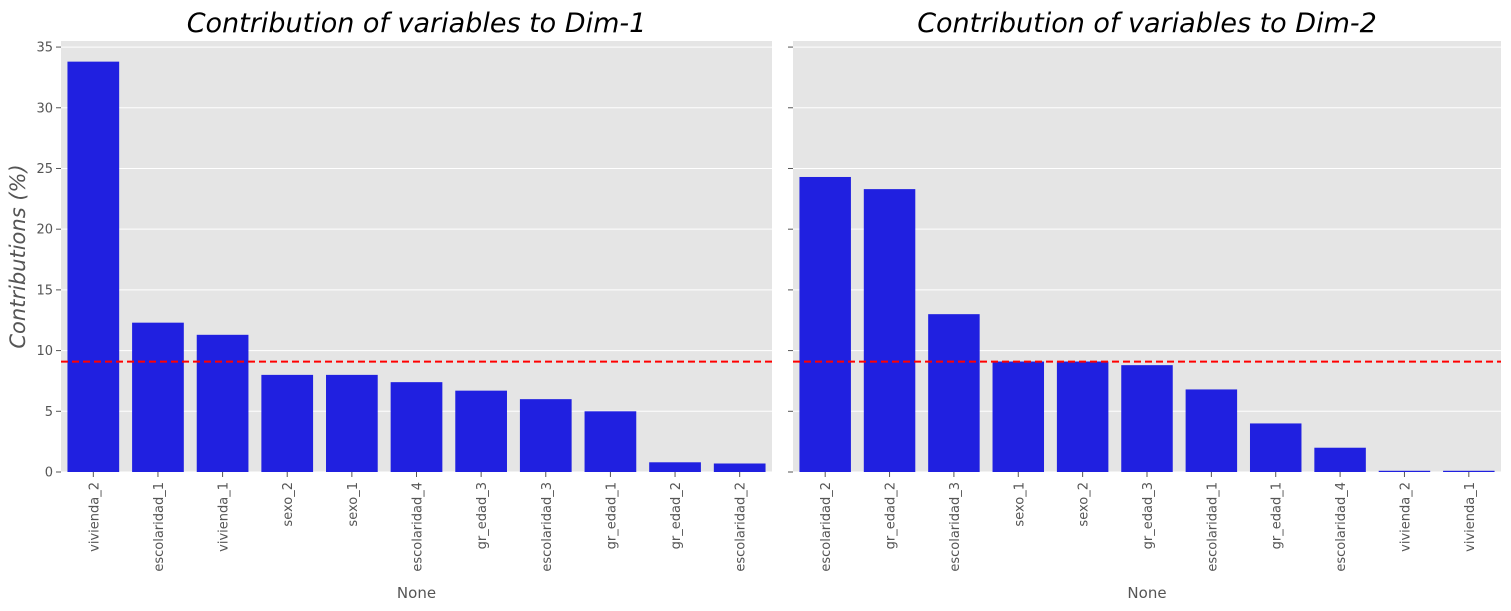 The height and width of the screenshot is (611, 1511). What do you see at coordinates (1146, 593) in the screenshot?
I see `x-axis-label-dim-2: None` at bounding box center [1146, 593].